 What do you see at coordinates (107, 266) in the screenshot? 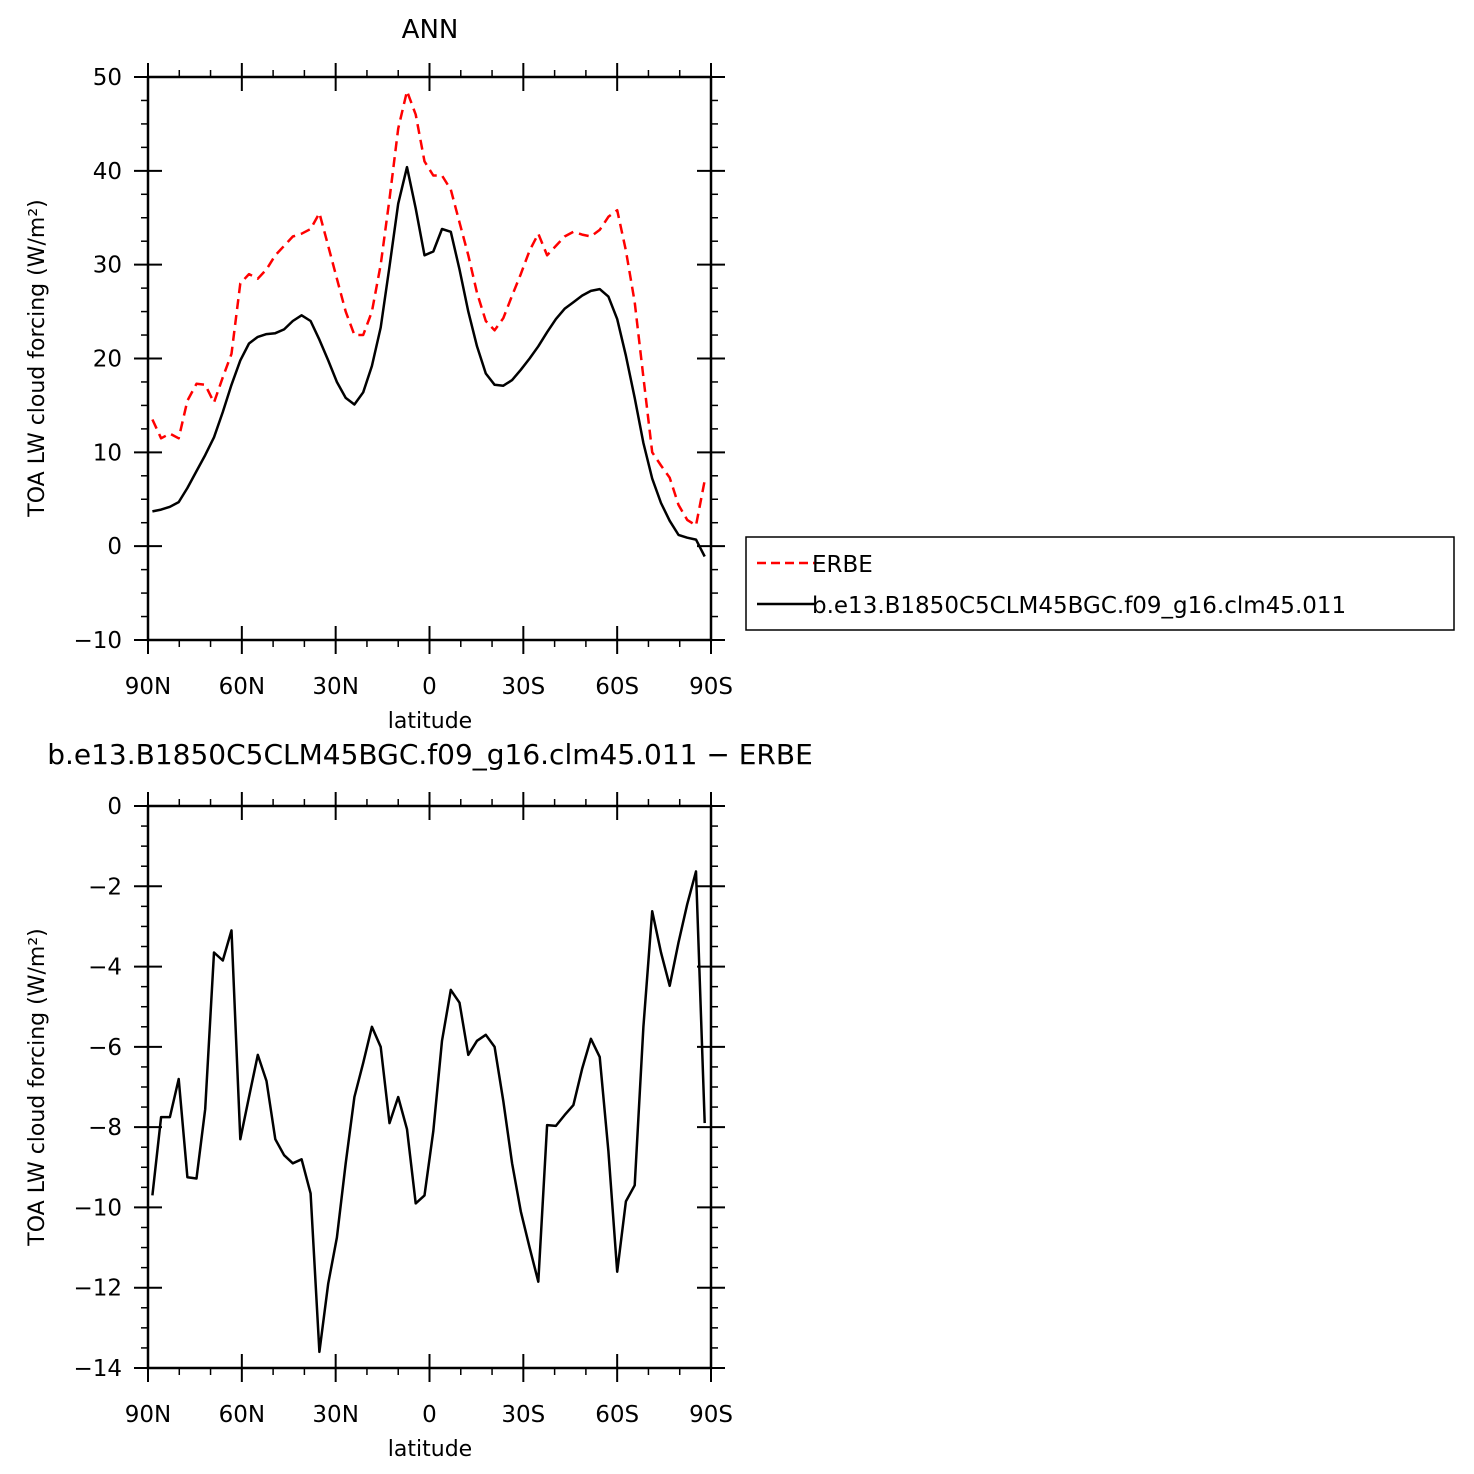
I see `y-tick-label: 30` at bounding box center [107, 266].